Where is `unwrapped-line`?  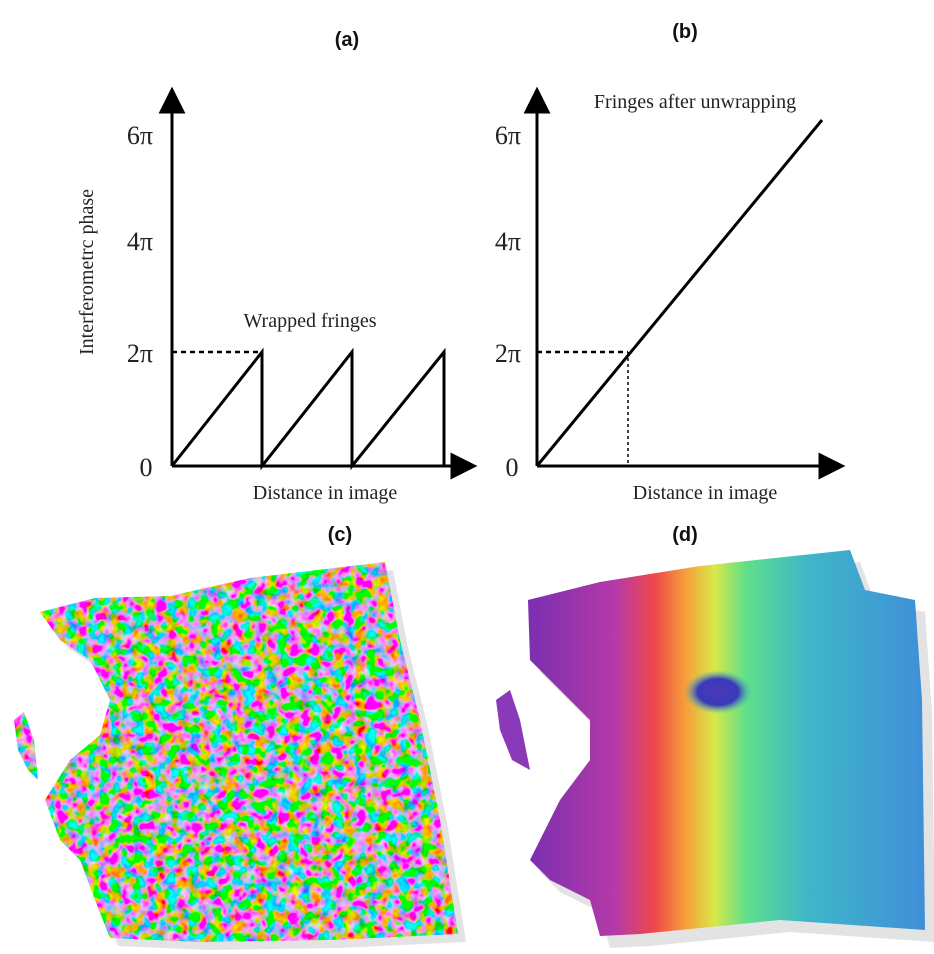 unwrapped-line is located at coordinates (679, 293).